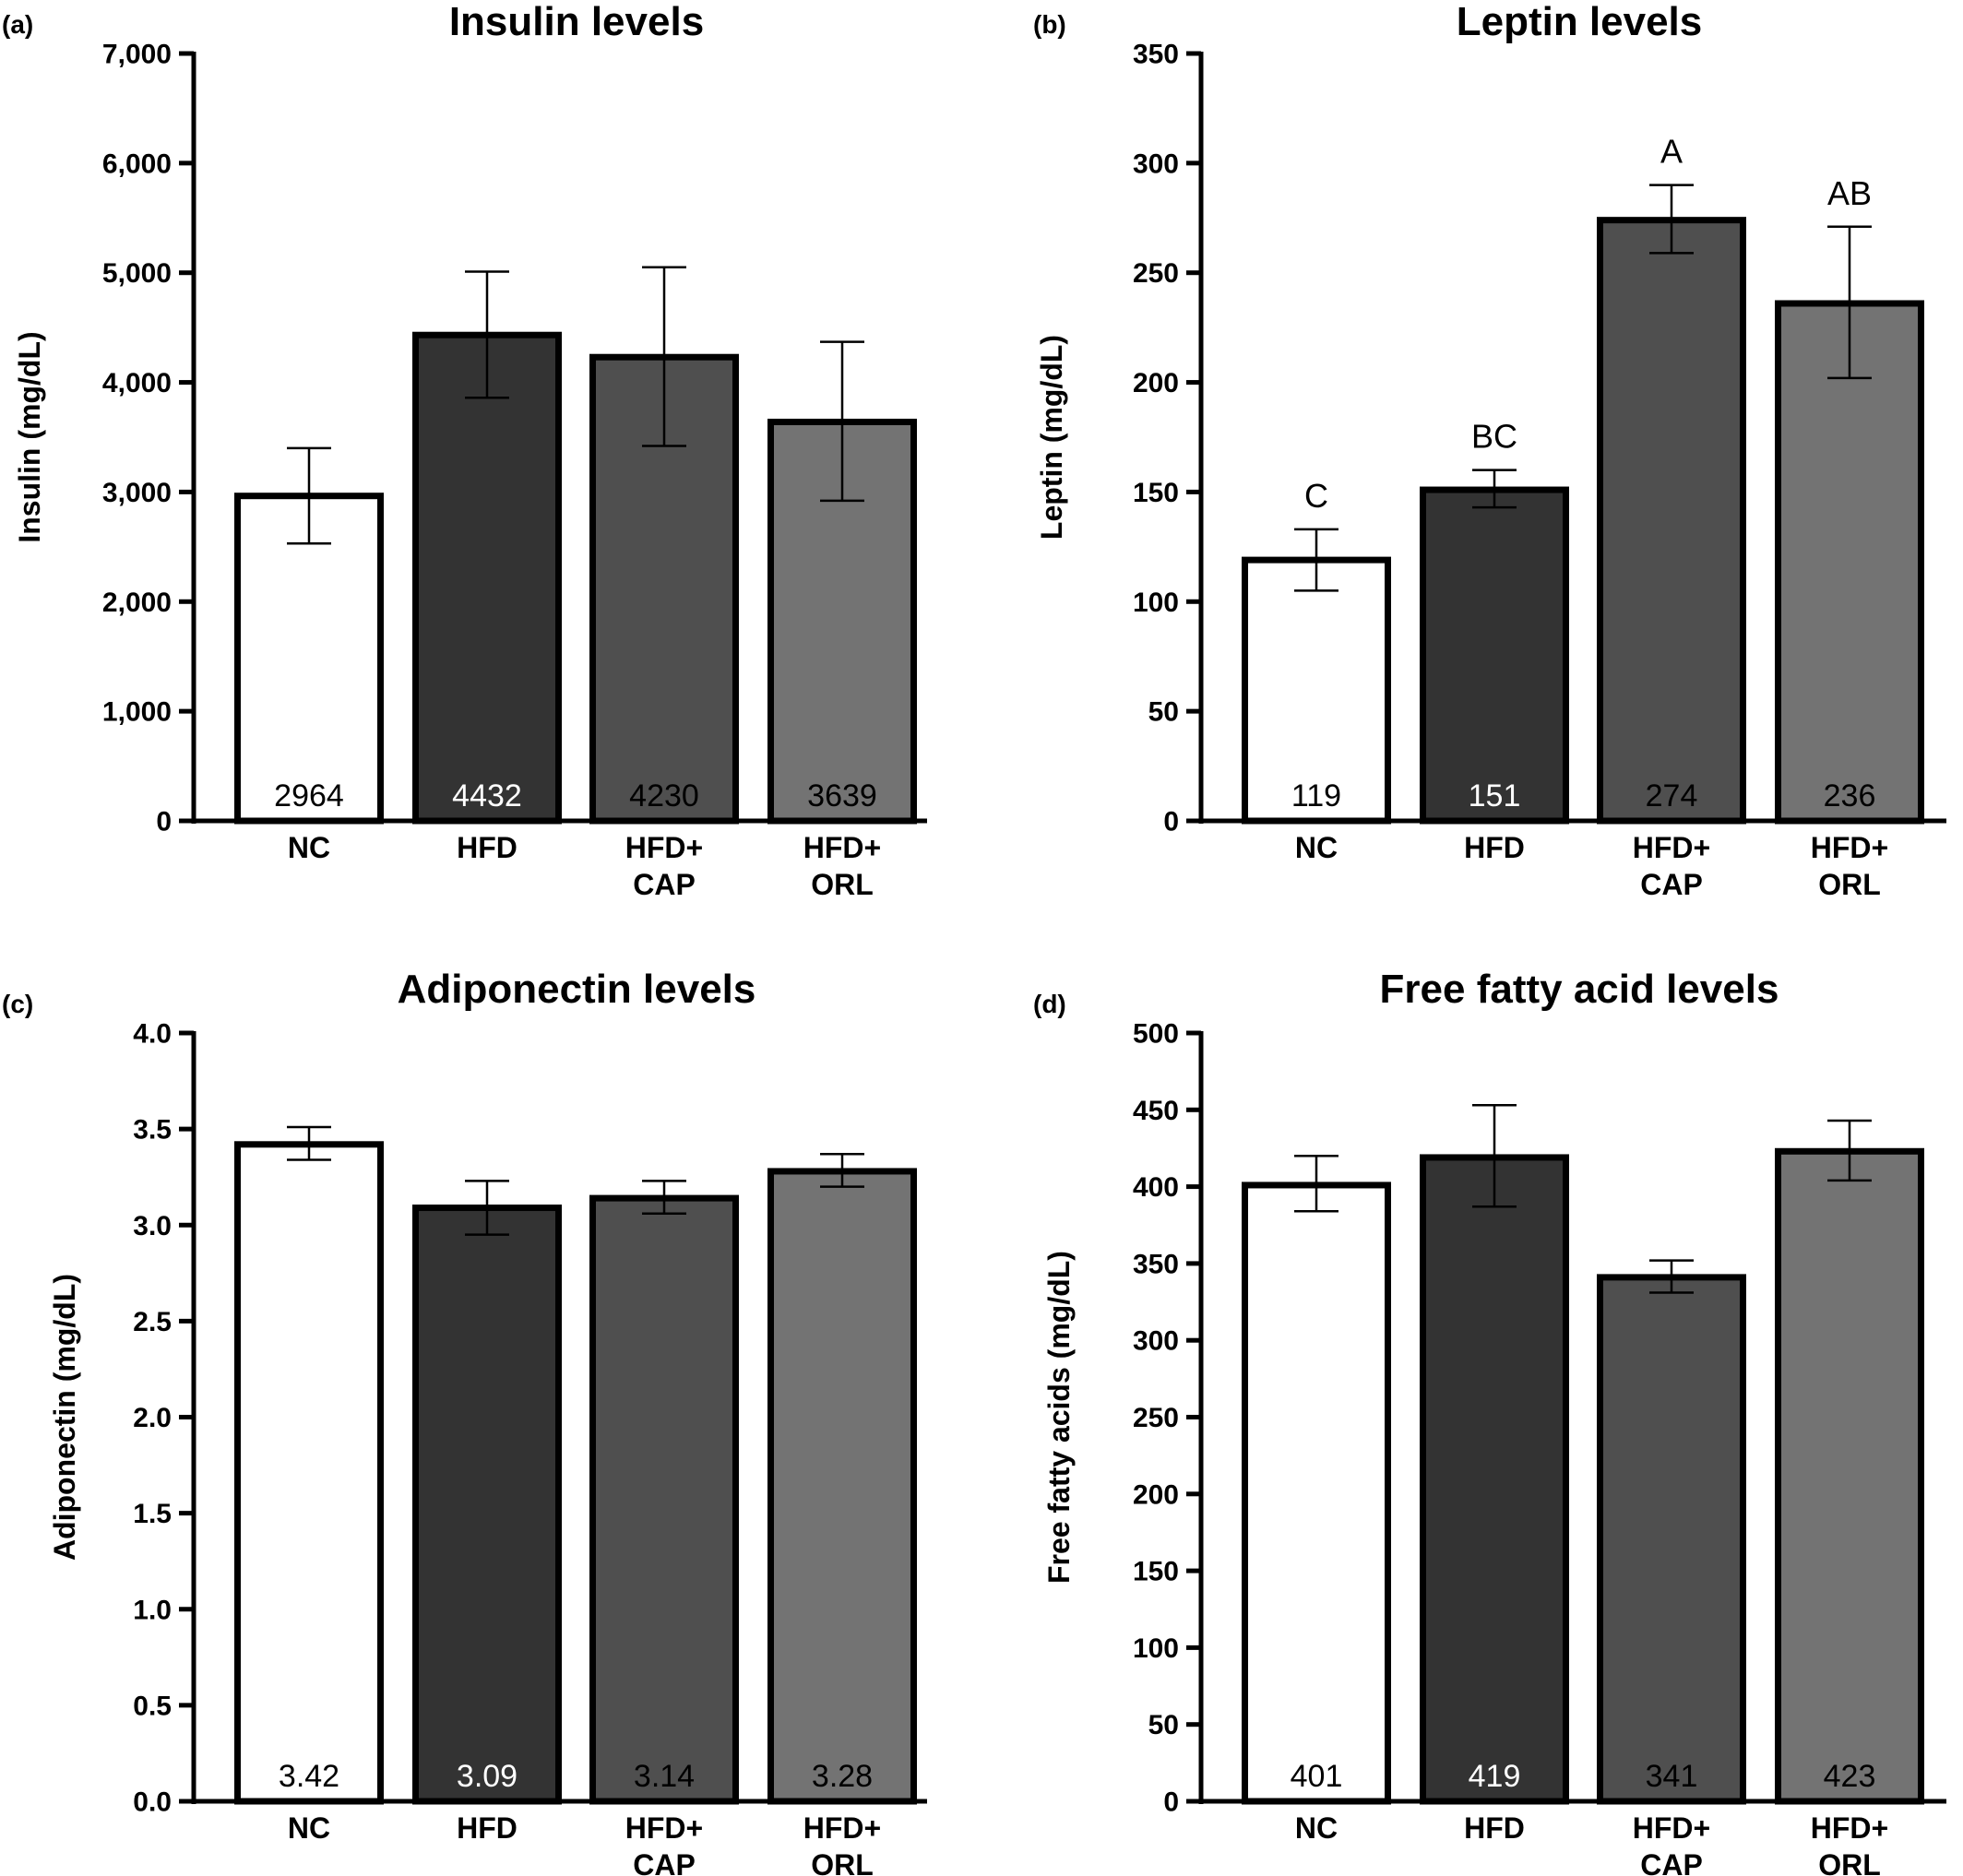 The width and height of the screenshot is (1963, 1876). I want to click on significance-label: BC, so click(1494, 437).